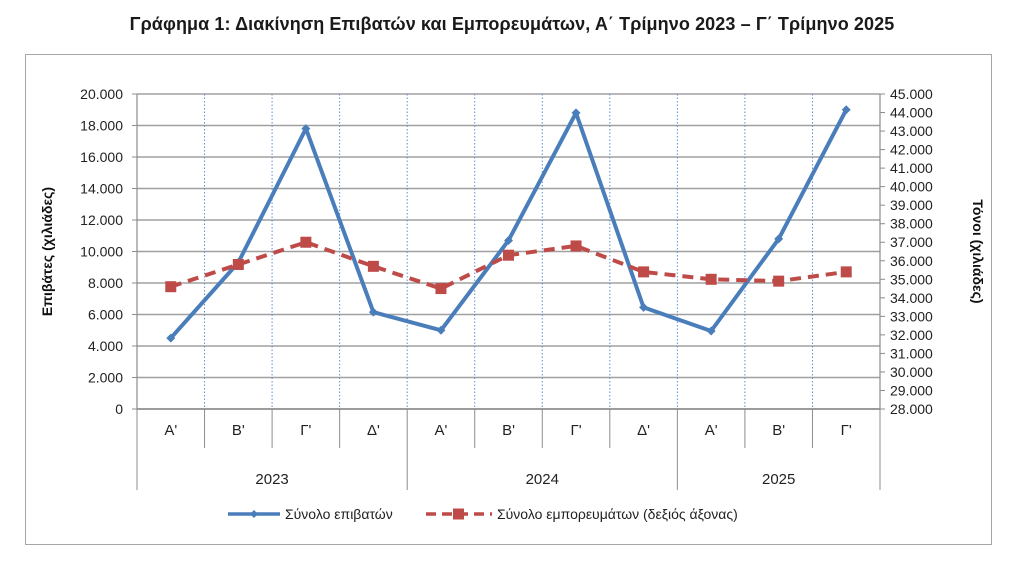 The width and height of the screenshot is (1024, 569). What do you see at coordinates (911, 353) in the screenshot?
I see `right-tick-label: 31.000` at bounding box center [911, 353].